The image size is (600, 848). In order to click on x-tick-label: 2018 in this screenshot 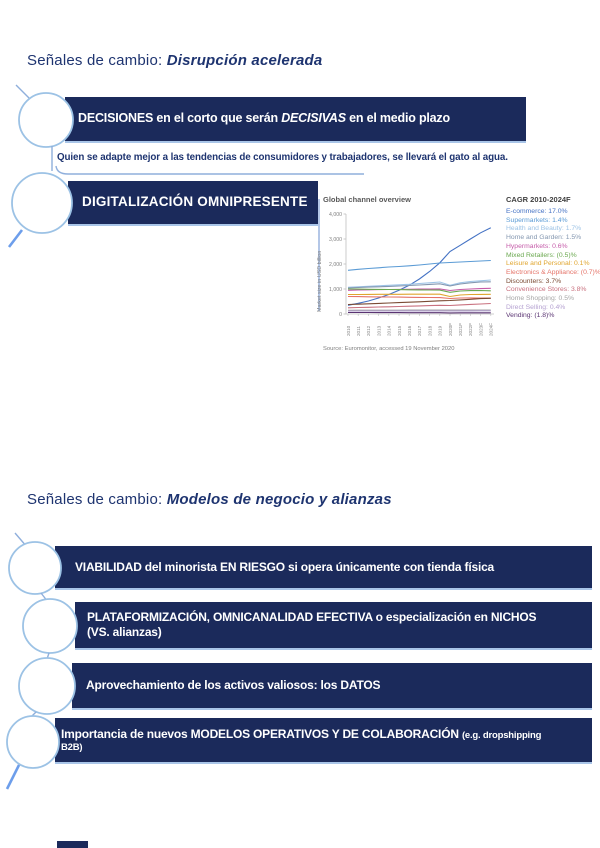, I will do `click(429, 330)`.